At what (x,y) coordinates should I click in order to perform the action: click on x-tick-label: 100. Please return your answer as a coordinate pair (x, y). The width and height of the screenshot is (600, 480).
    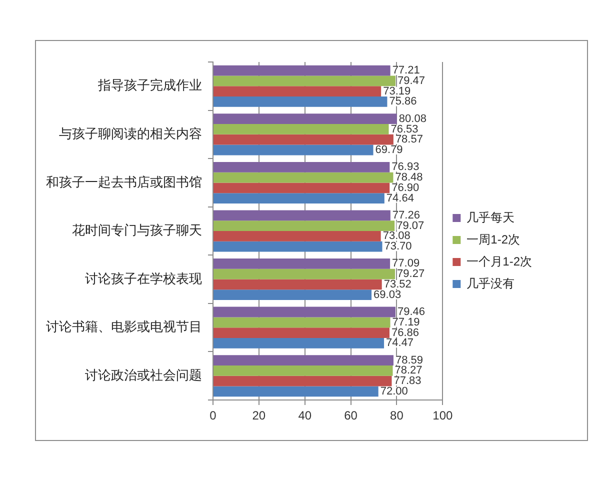
    Looking at the image, I should click on (442, 415).